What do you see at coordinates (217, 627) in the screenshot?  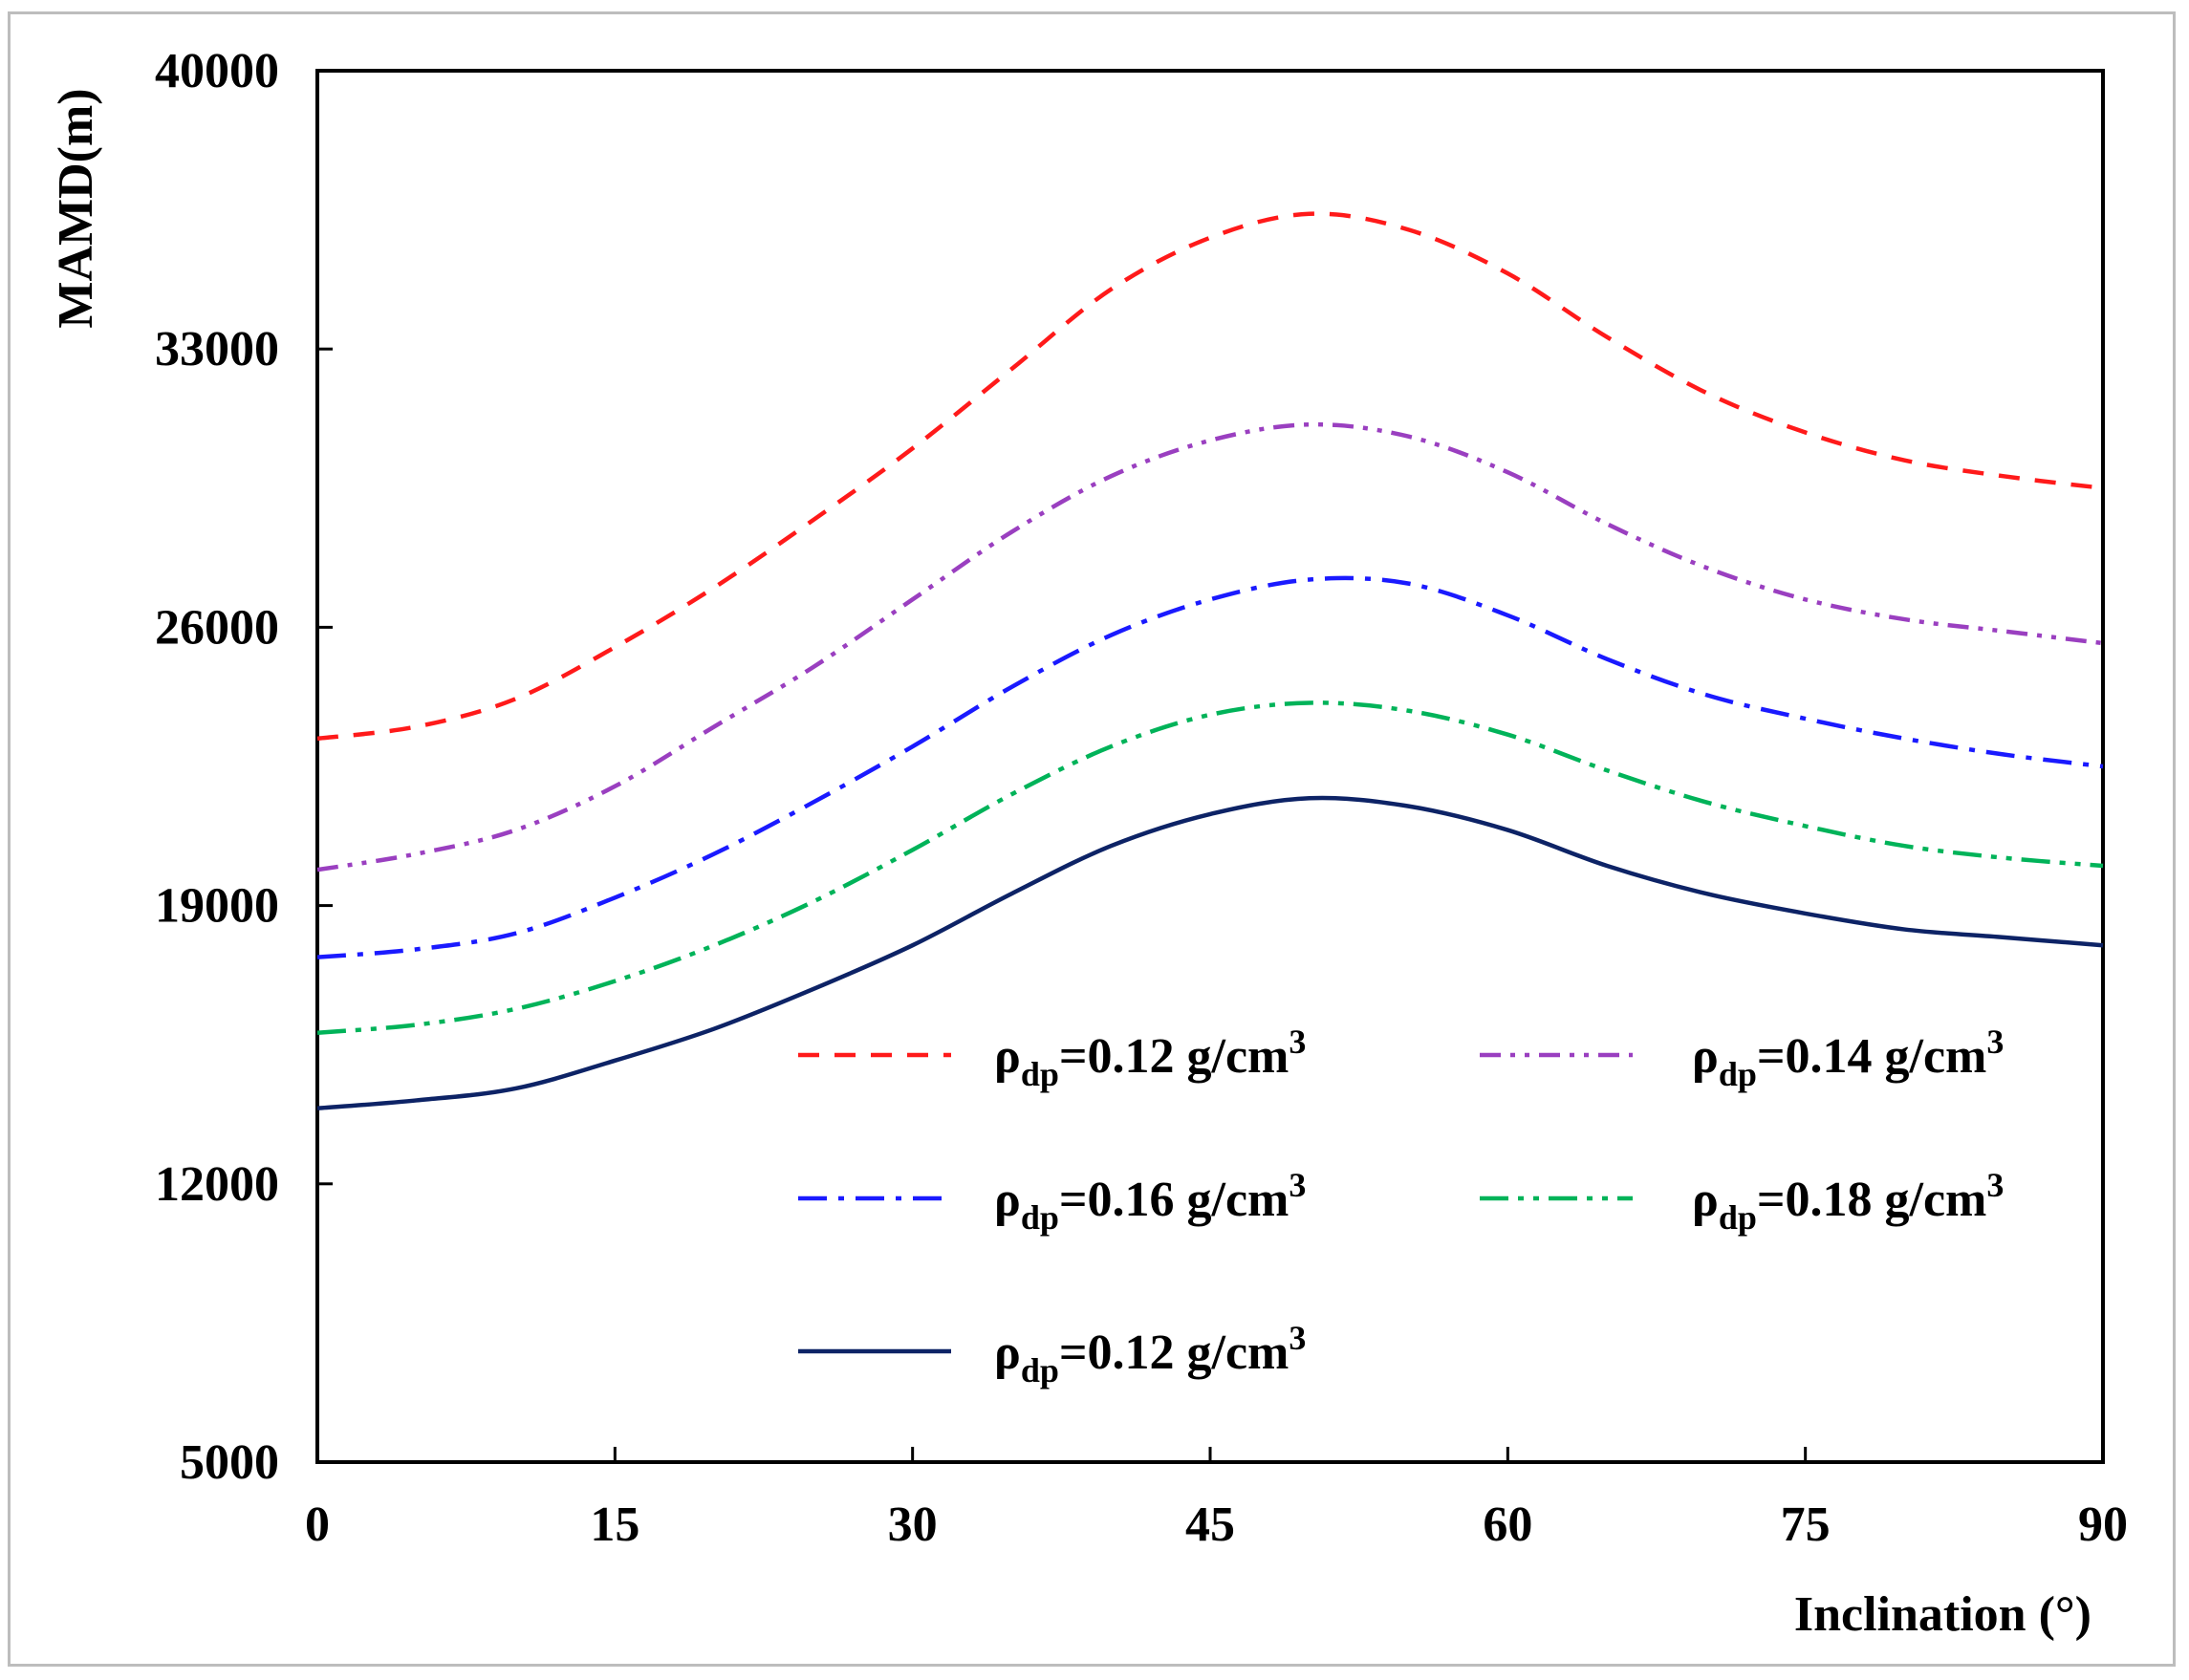 I see `y-tick-label: 26000` at bounding box center [217, 627].